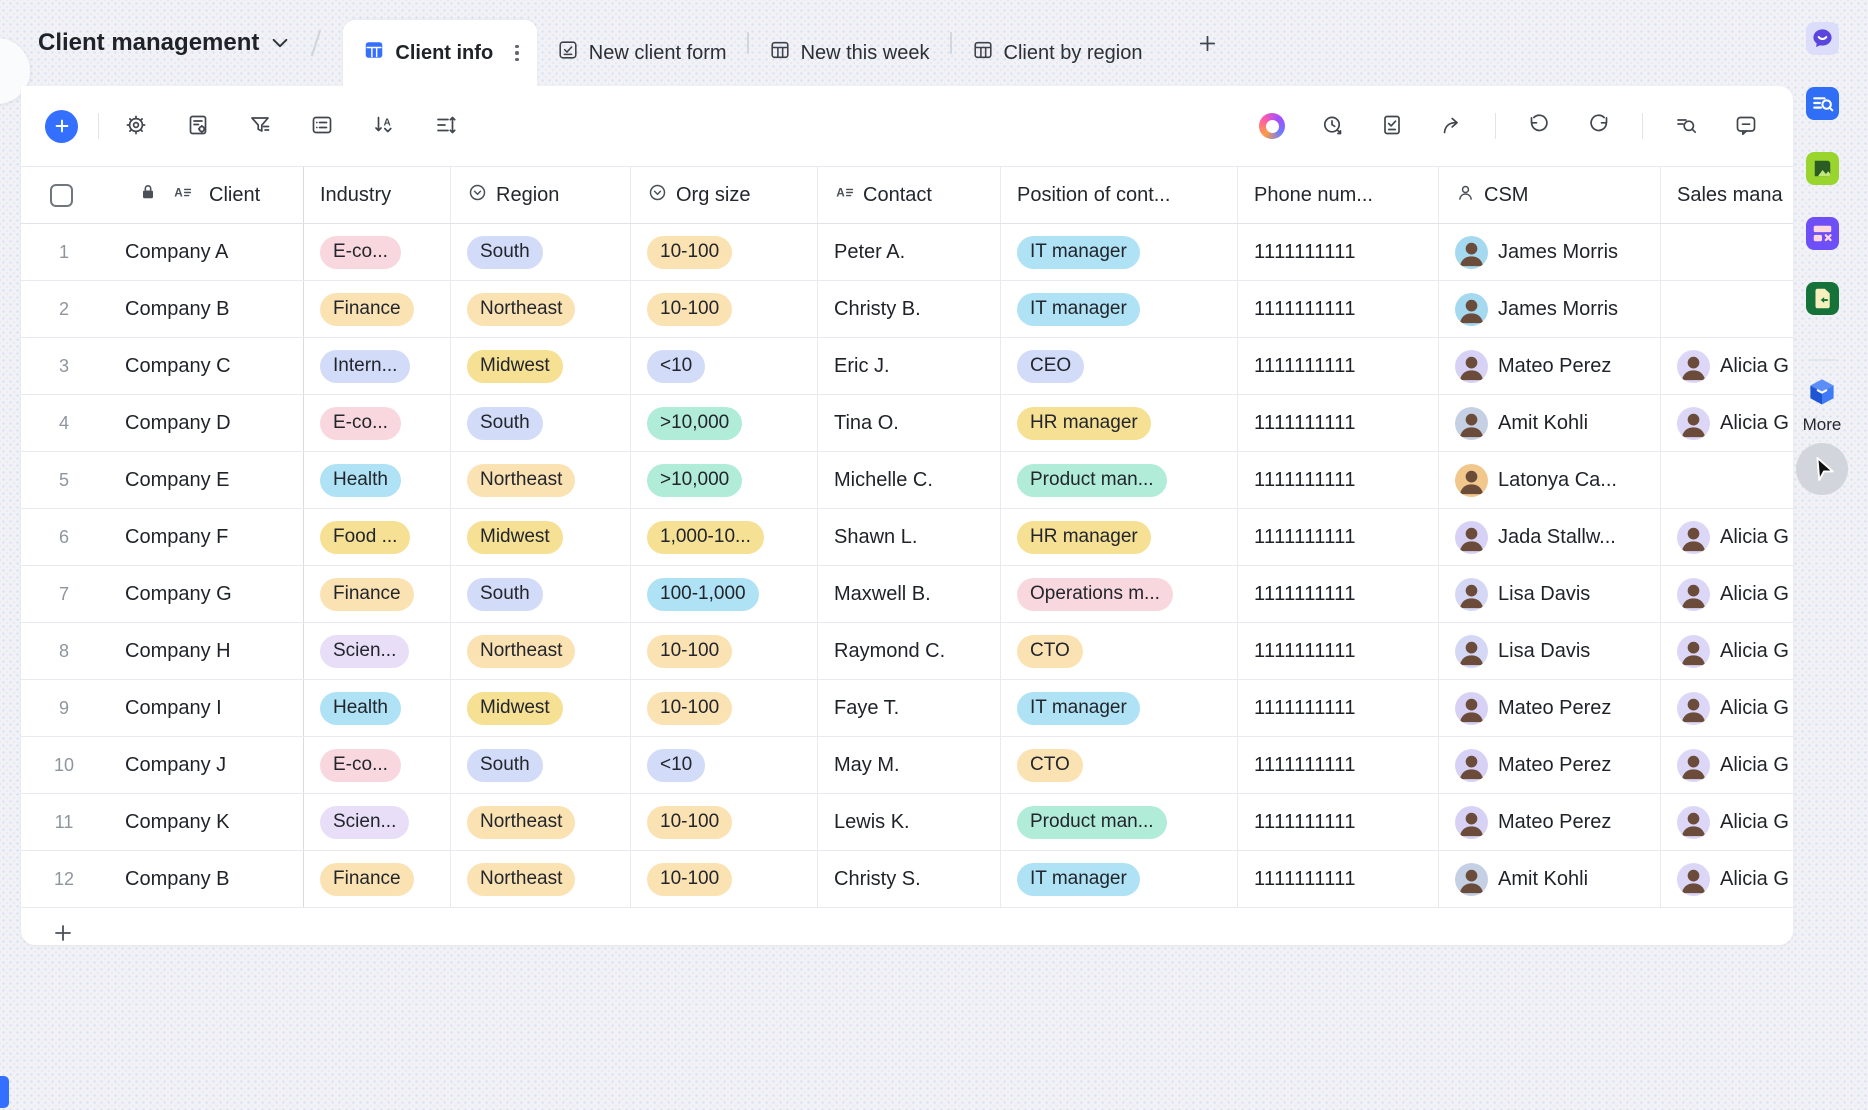 This screenshot has width=1868, height=1110. I want to click on dock-search-docs-button, so click(1822, 103).